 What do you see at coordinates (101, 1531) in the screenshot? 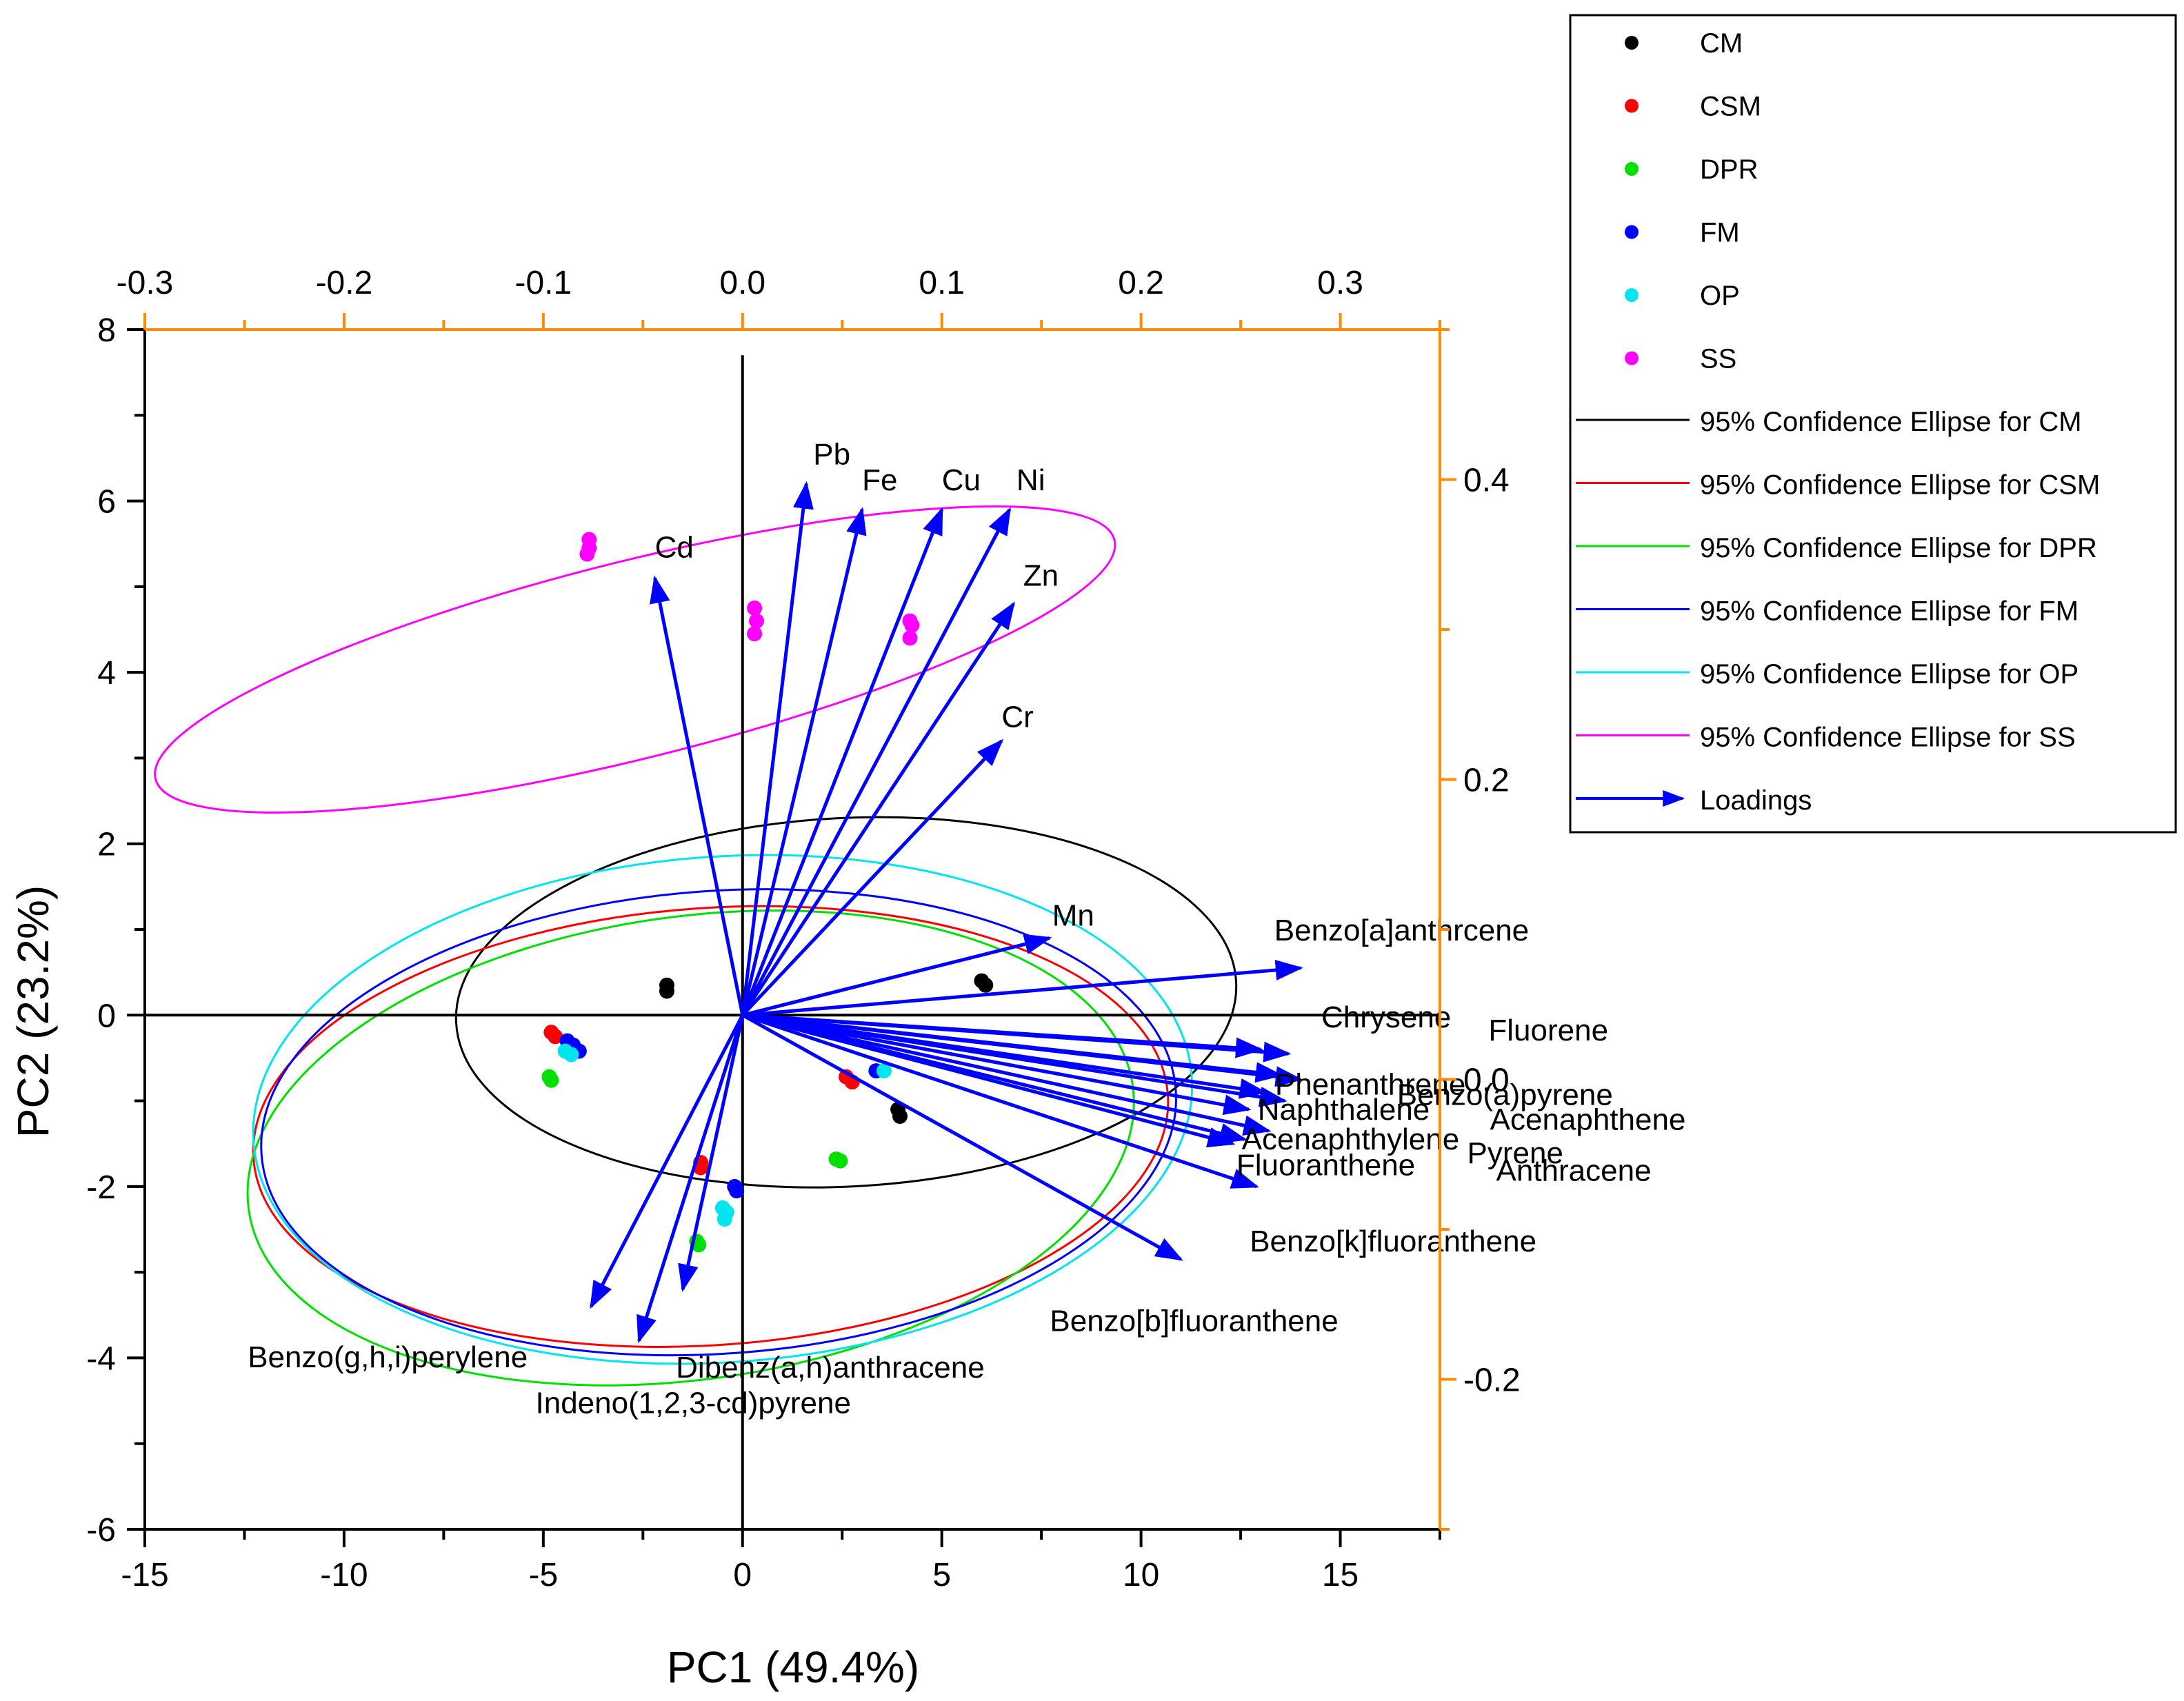
I see `y-tick-label: -6` at bounding box center [101, 1531].